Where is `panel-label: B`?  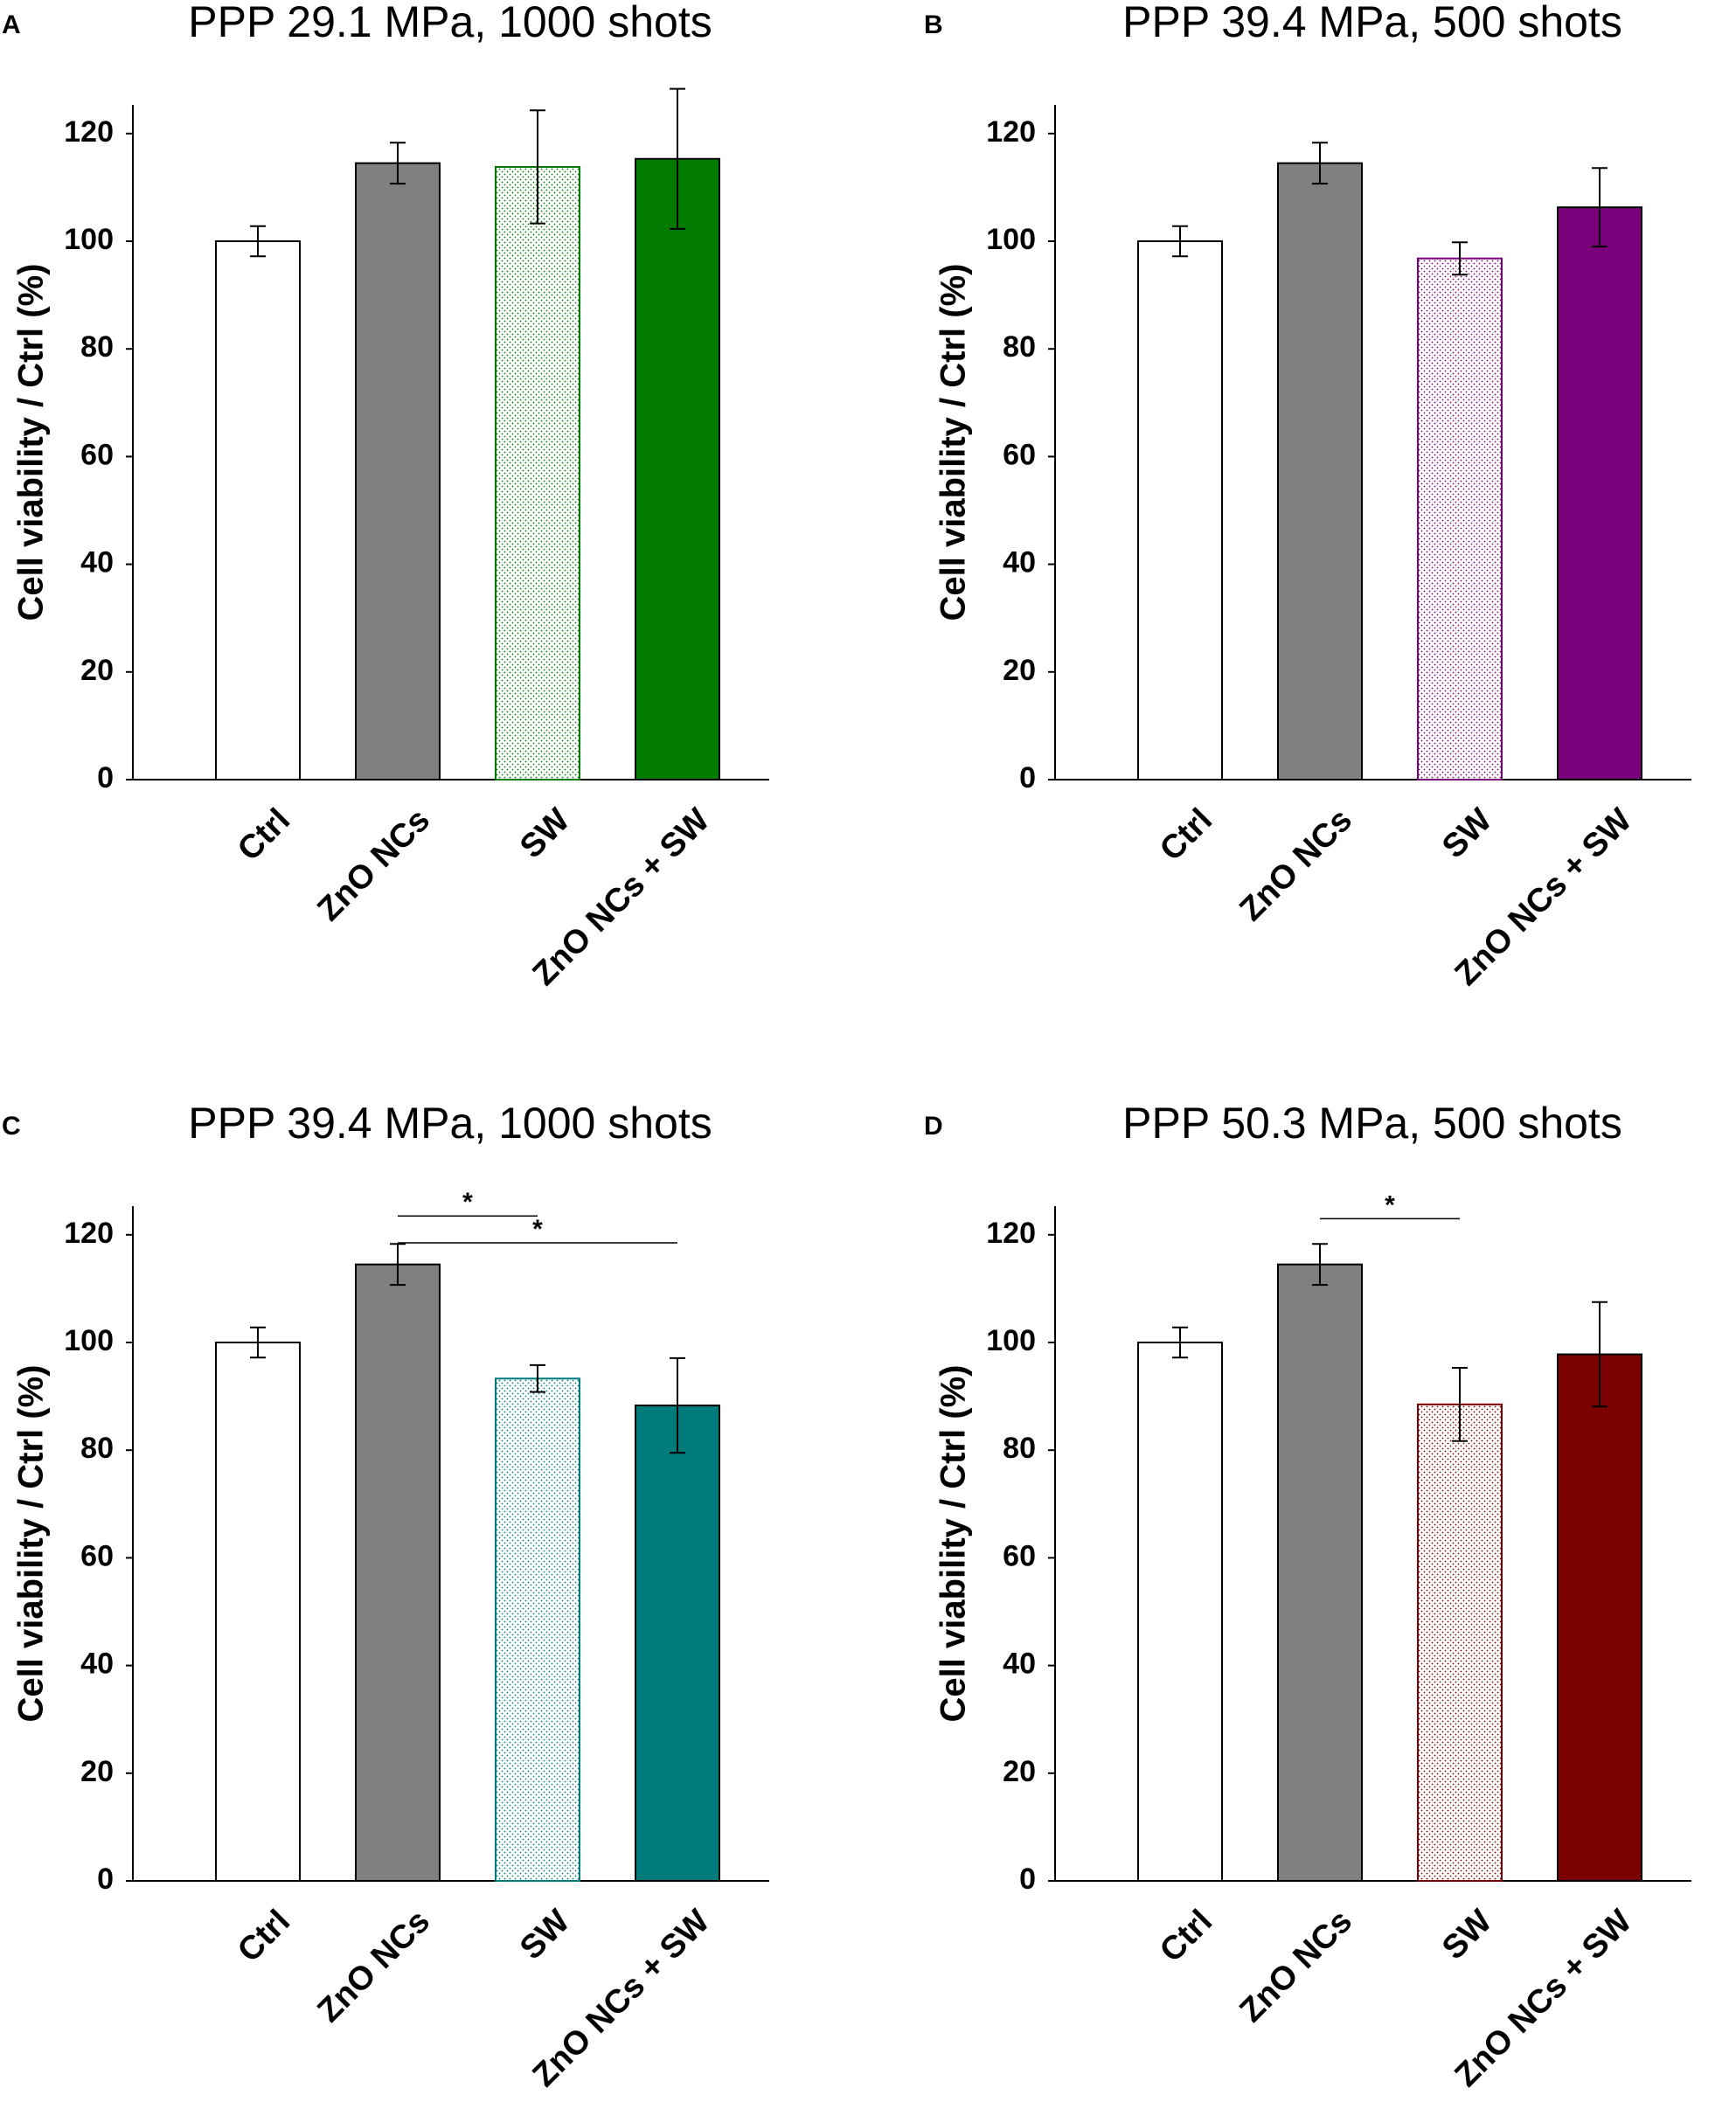 panel-label: B is located at coordinates (933, 24).